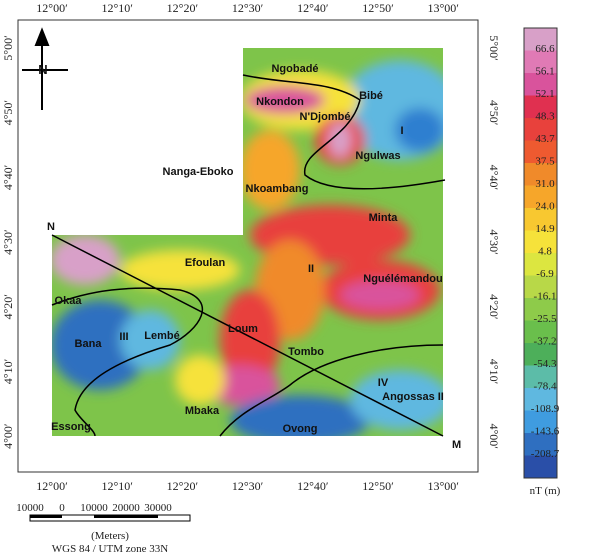 The image size is (600, 556). I want to click on legend-label: -16.1, so click(545, 297).